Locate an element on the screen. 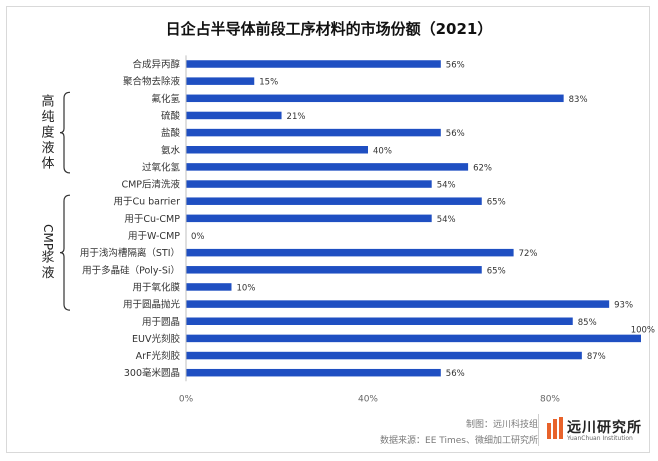 This screenshot has width=658, height=461. data-label: 62% is located at coordinates (482, 168).